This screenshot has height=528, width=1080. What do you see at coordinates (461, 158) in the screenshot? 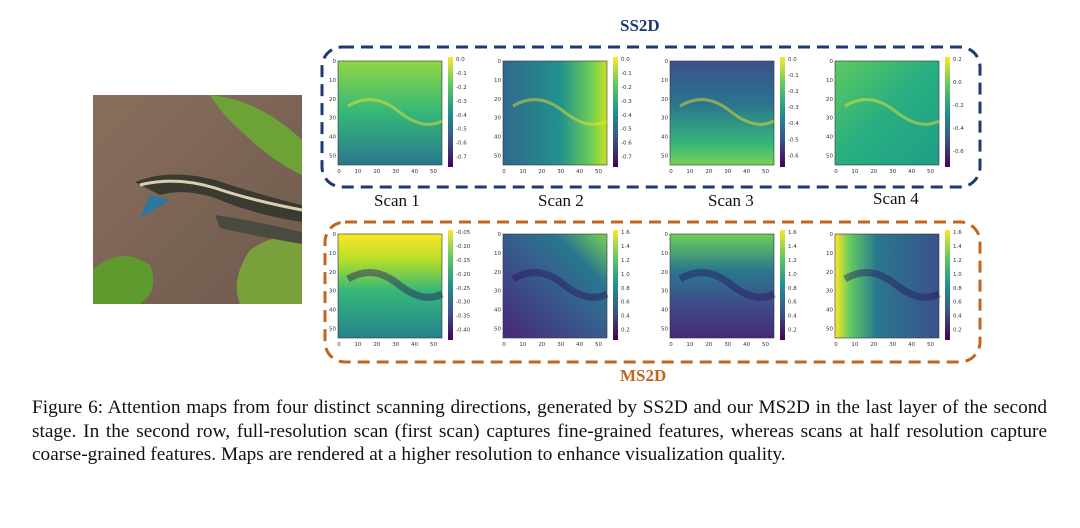
I see `colorbar-tick-label: -0.7` at bounding box center [461, 158].